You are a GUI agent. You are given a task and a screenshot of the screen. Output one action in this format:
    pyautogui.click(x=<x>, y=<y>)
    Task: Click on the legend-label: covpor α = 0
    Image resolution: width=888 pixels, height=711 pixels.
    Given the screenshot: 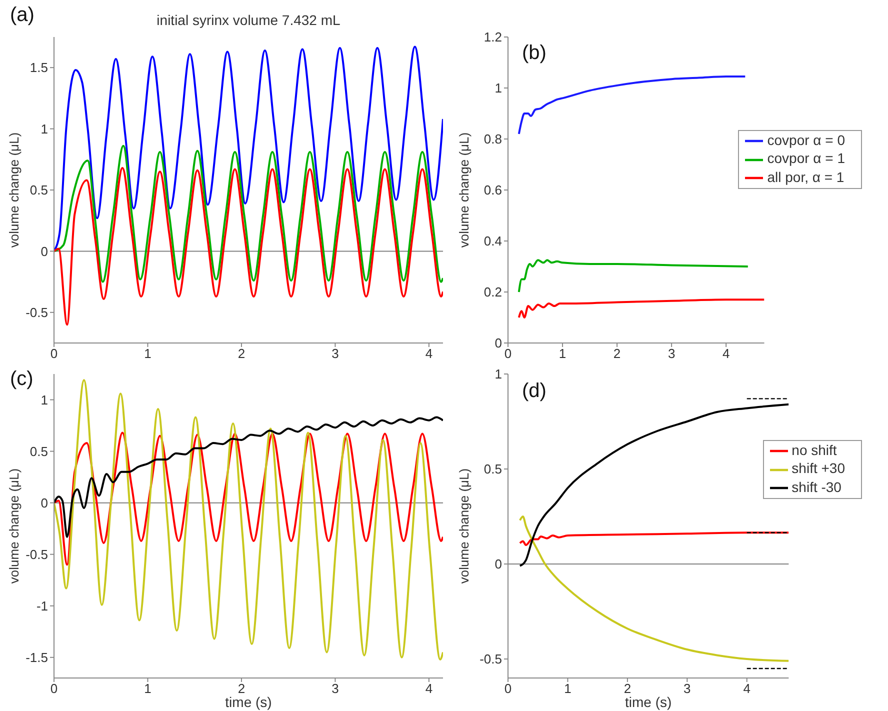 What is the action you would take?
    pyautogui.click(x=806, y=140)
    